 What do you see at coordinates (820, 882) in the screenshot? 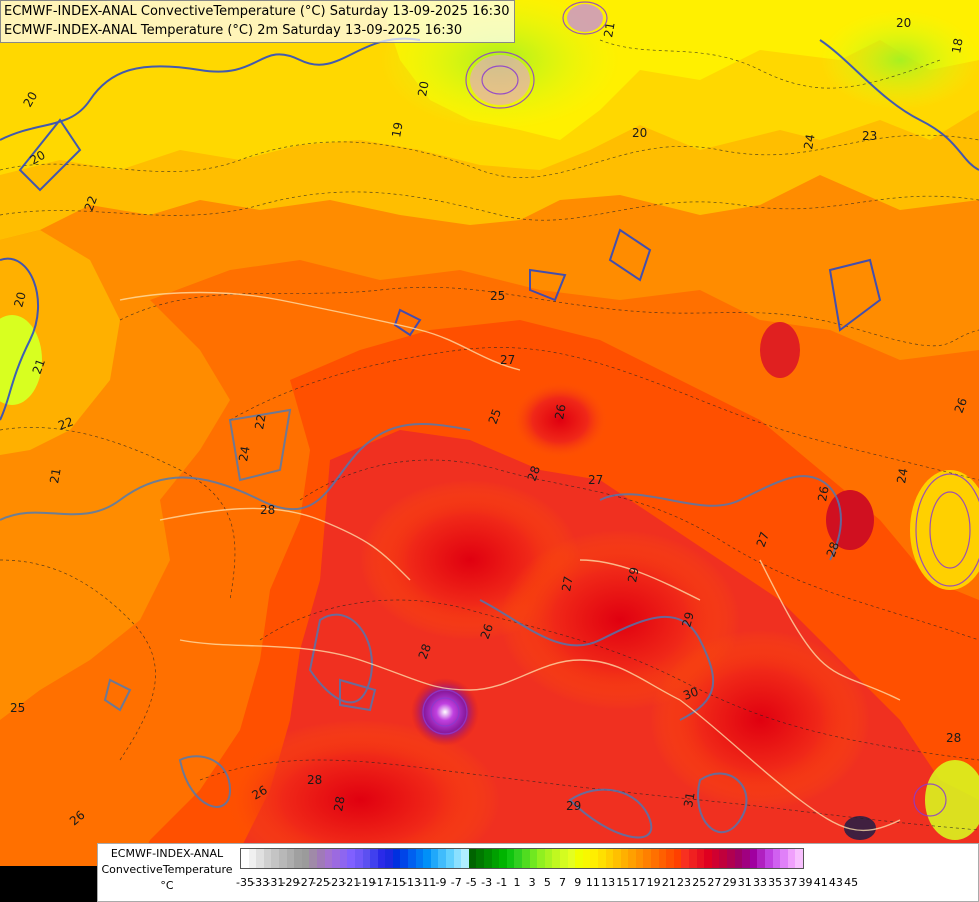
I see `legend-tick: 41` at bounding box center [820, 882].